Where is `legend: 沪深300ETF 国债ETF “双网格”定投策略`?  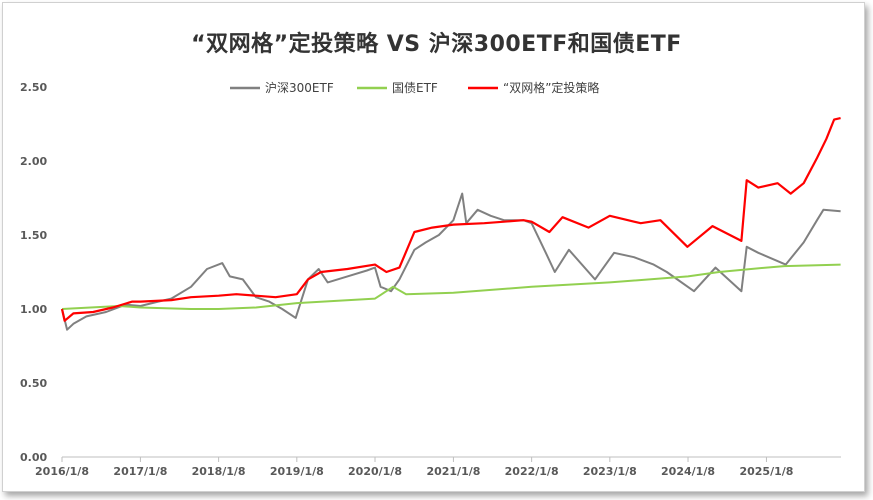 legend: 沪深300ETF 国债ETF “双网格”定投策略 is located at coordinates (414, 87).